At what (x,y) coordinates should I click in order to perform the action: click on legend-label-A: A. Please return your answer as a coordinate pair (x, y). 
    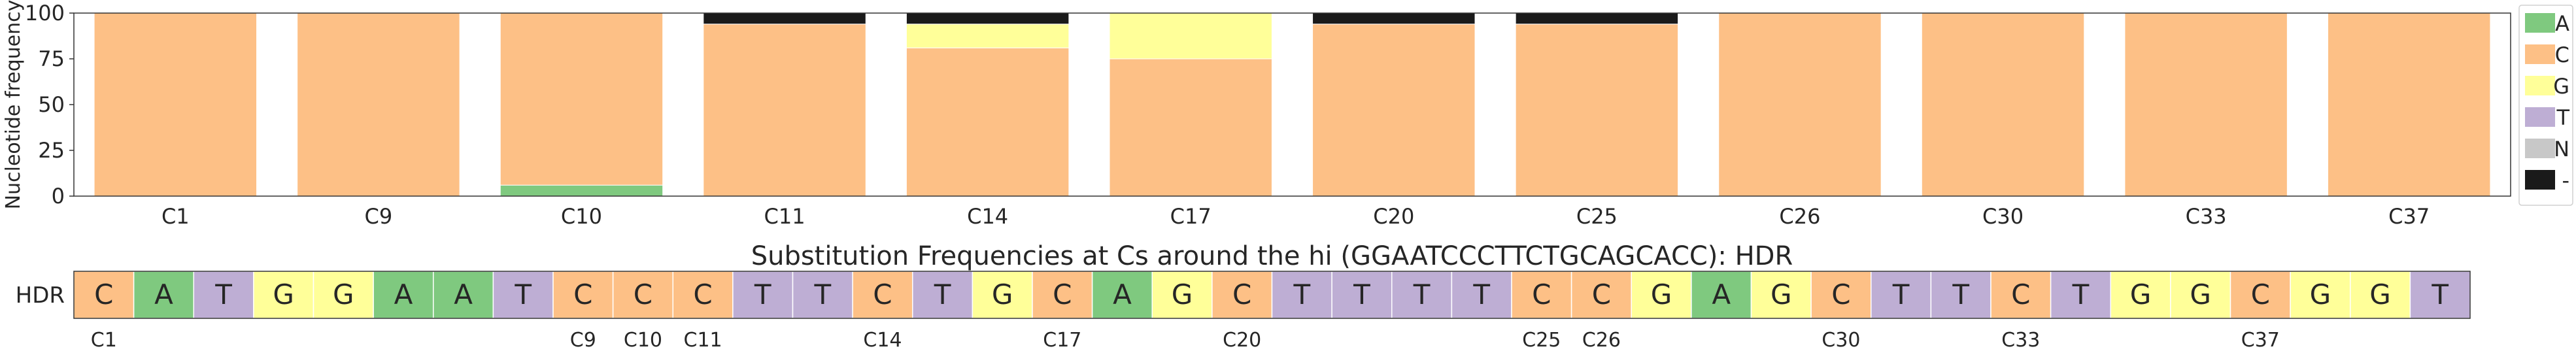
    Looking at the image, I should click on (2562, 23).